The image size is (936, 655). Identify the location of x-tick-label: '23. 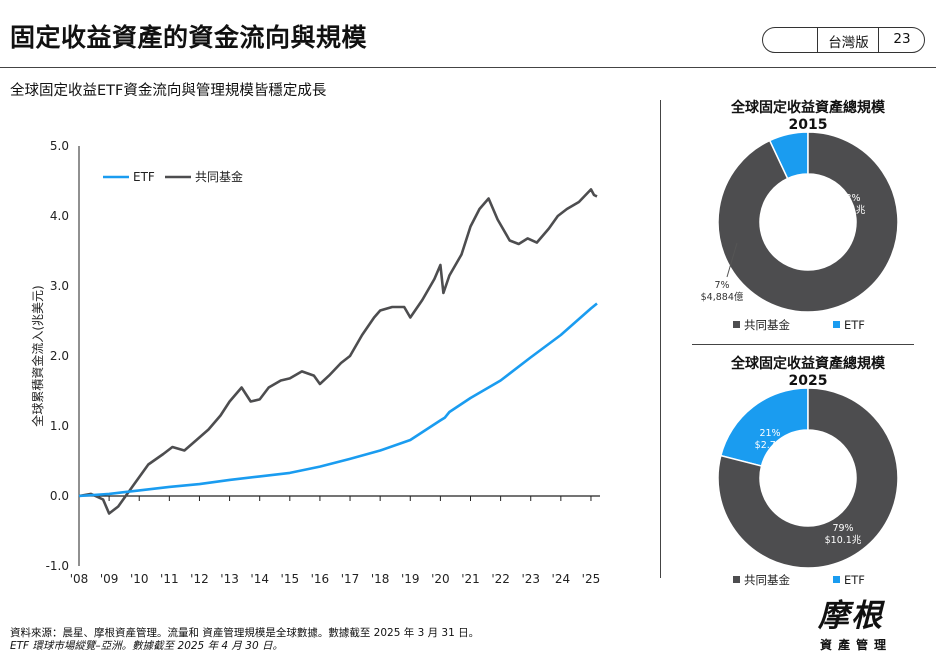
(530, 579).